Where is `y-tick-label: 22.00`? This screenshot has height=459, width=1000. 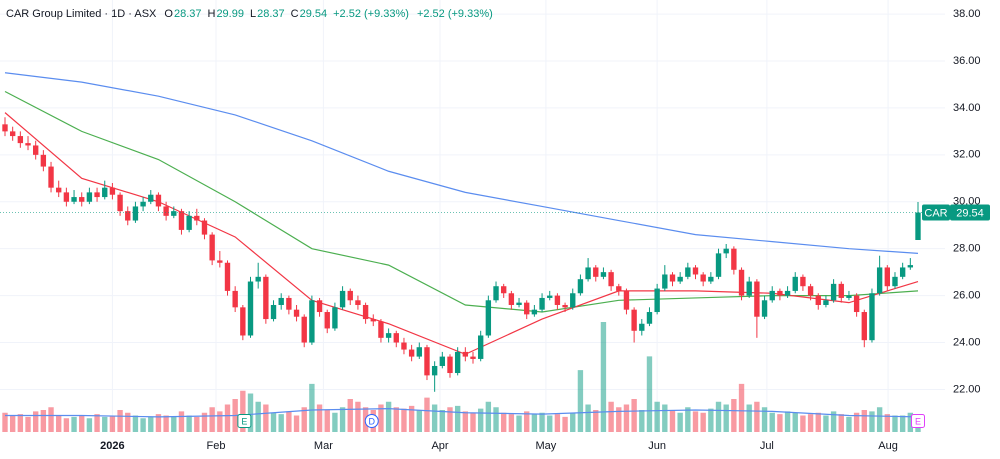 y-tick-label: 22.00 is located at coordinates (967, 389).